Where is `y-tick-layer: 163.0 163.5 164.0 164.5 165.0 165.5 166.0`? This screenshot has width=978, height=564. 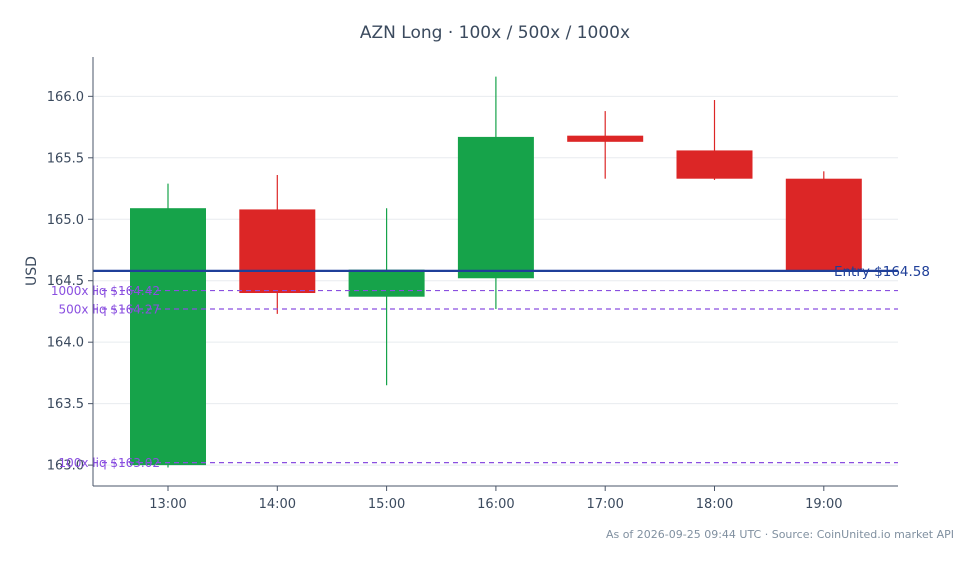 y-tick-layer: 163.0 163.5 164.0 164.5 165.0 165.5 166.0 is located at coordinates (70, 282).